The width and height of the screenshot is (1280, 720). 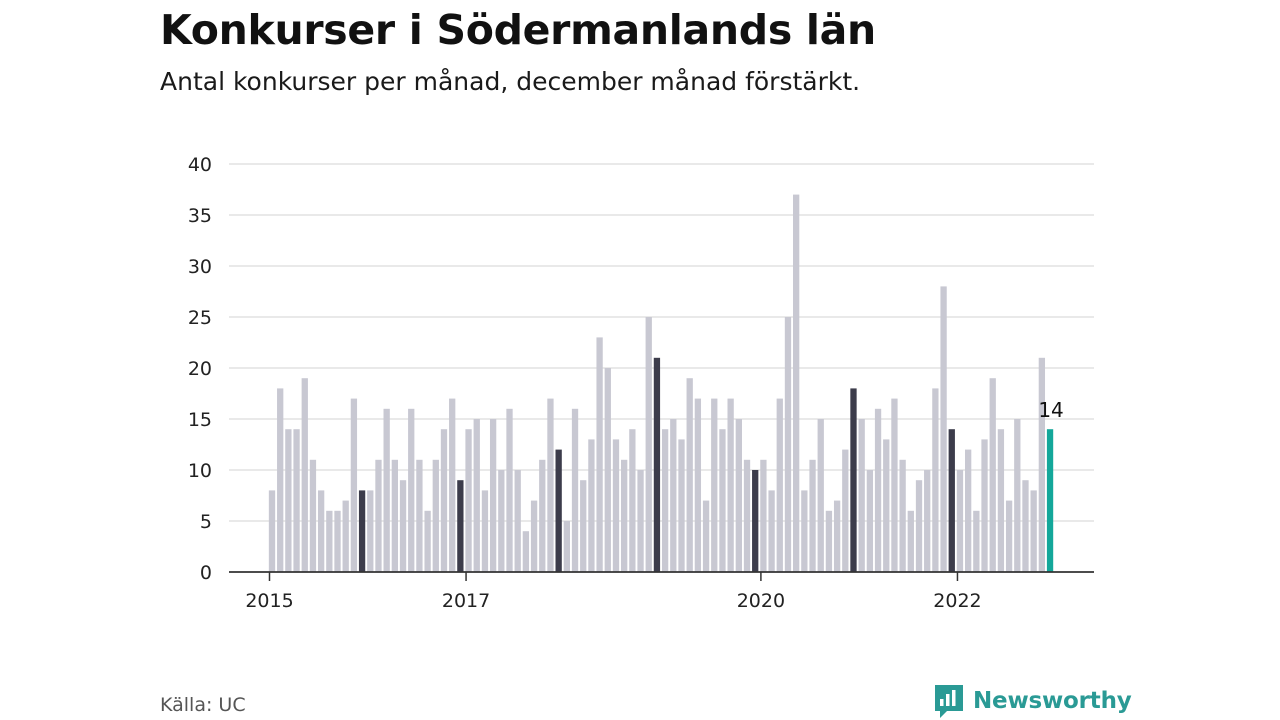 What do you see at coordinates (200, 216) in the screenshot?
I see `y-tick-label: 35` at bounding box center [200, 216].